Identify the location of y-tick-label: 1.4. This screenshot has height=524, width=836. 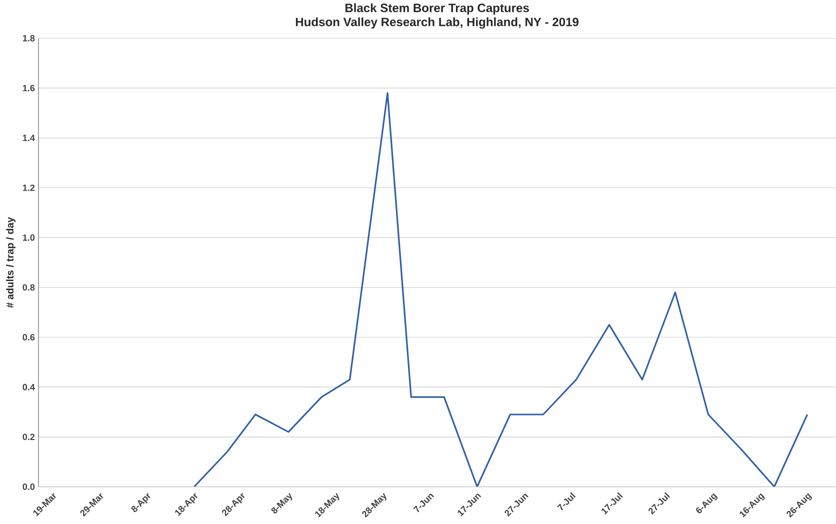
(28, 138).